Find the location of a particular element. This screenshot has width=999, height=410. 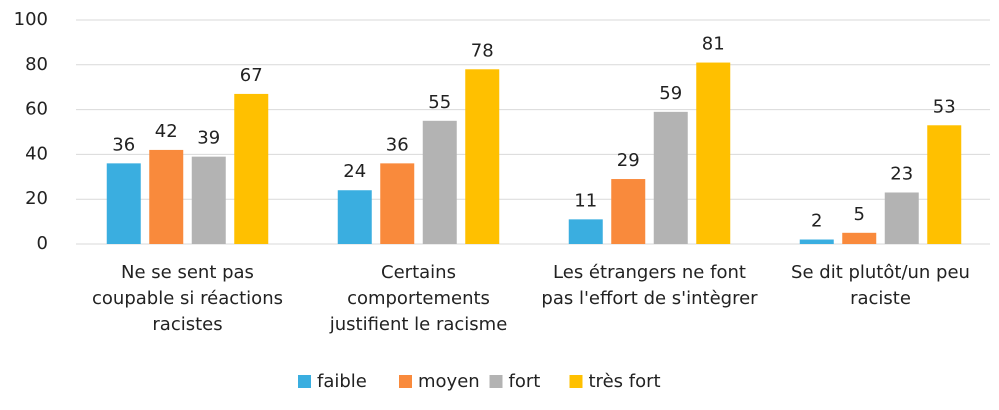

legend-label: faible is located at coordinates (342, 381).